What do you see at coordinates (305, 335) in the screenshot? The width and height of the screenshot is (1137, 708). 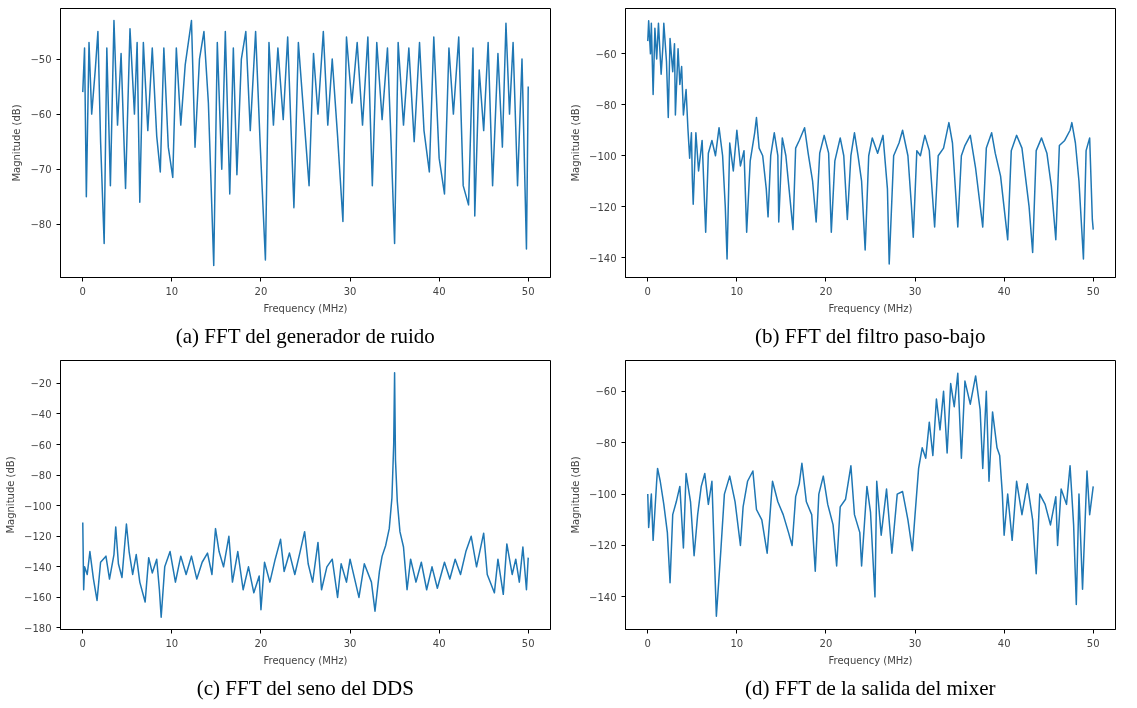 I see `text: (a) FFT del generador de ruido` at bounding box center [305, 335].